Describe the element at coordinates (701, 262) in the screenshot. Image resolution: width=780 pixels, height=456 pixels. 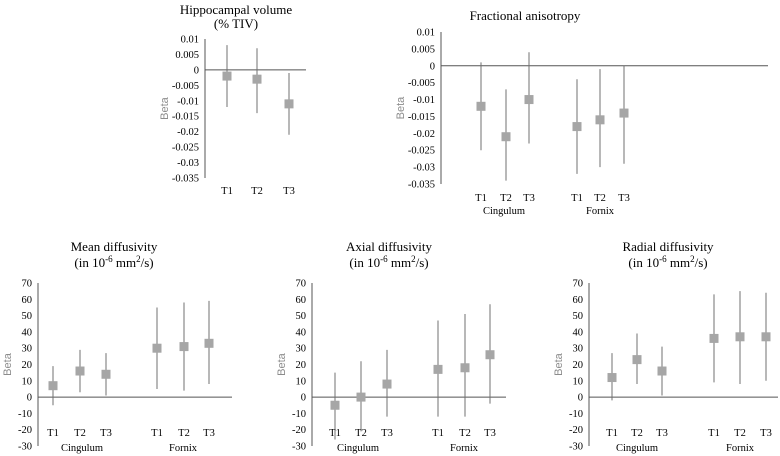
I see `subtitle-part: /s)` at that location.